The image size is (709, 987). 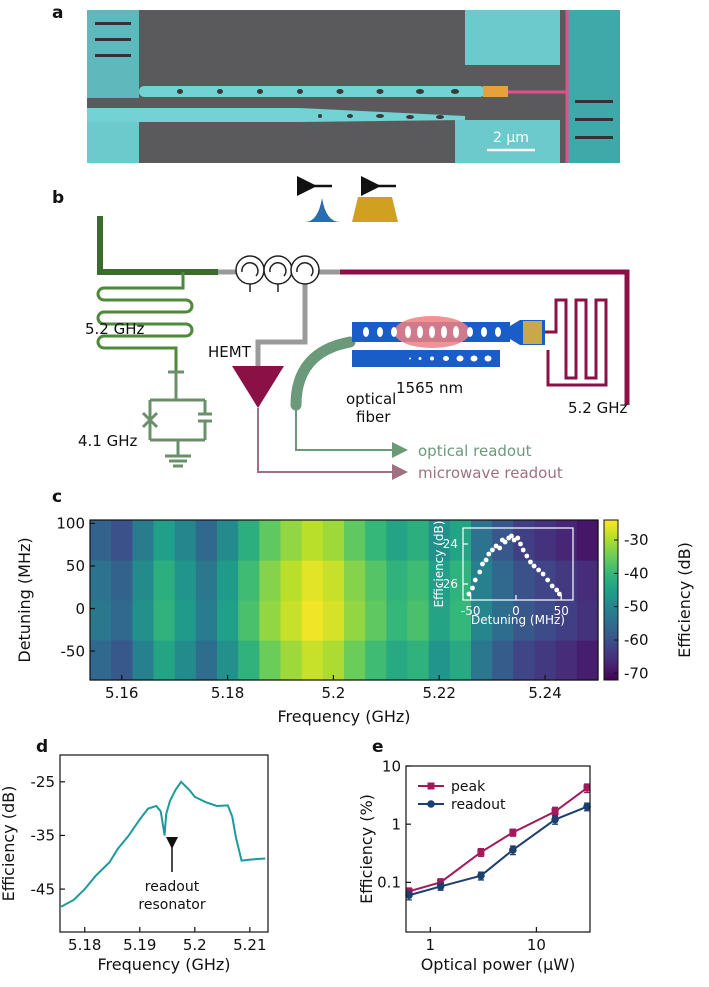 What do you see at coordinates (172, 887) in the screenshot?
I see `annotation-text: readout` at bounding box center [172, 887].